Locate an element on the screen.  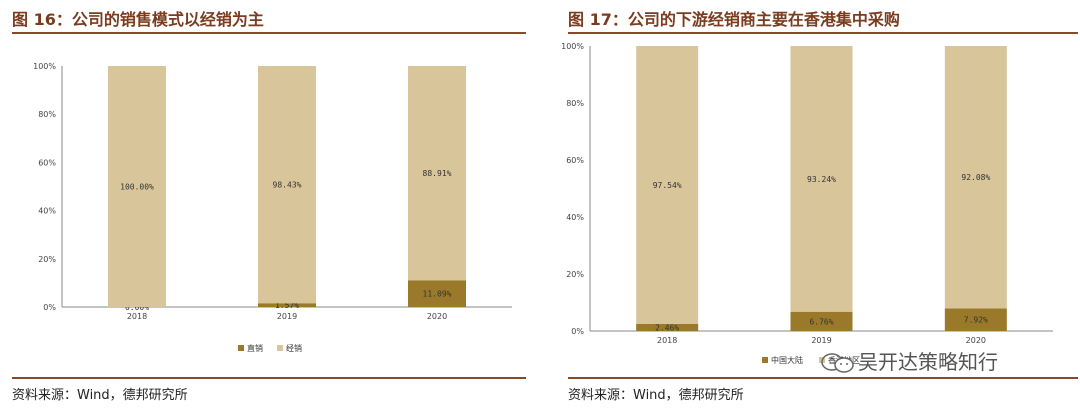
right-ytick-label: 100% is located at coordinates (572, 46).